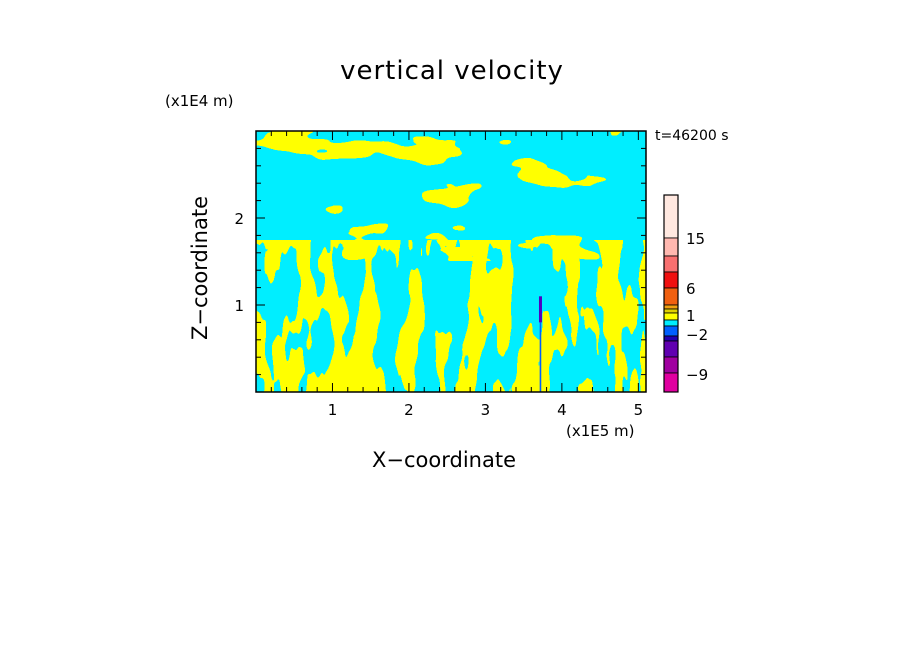 The width and height of the screenshot is (904, 654). I want to click on chart-title: vertical velocity, so click(452, 71).